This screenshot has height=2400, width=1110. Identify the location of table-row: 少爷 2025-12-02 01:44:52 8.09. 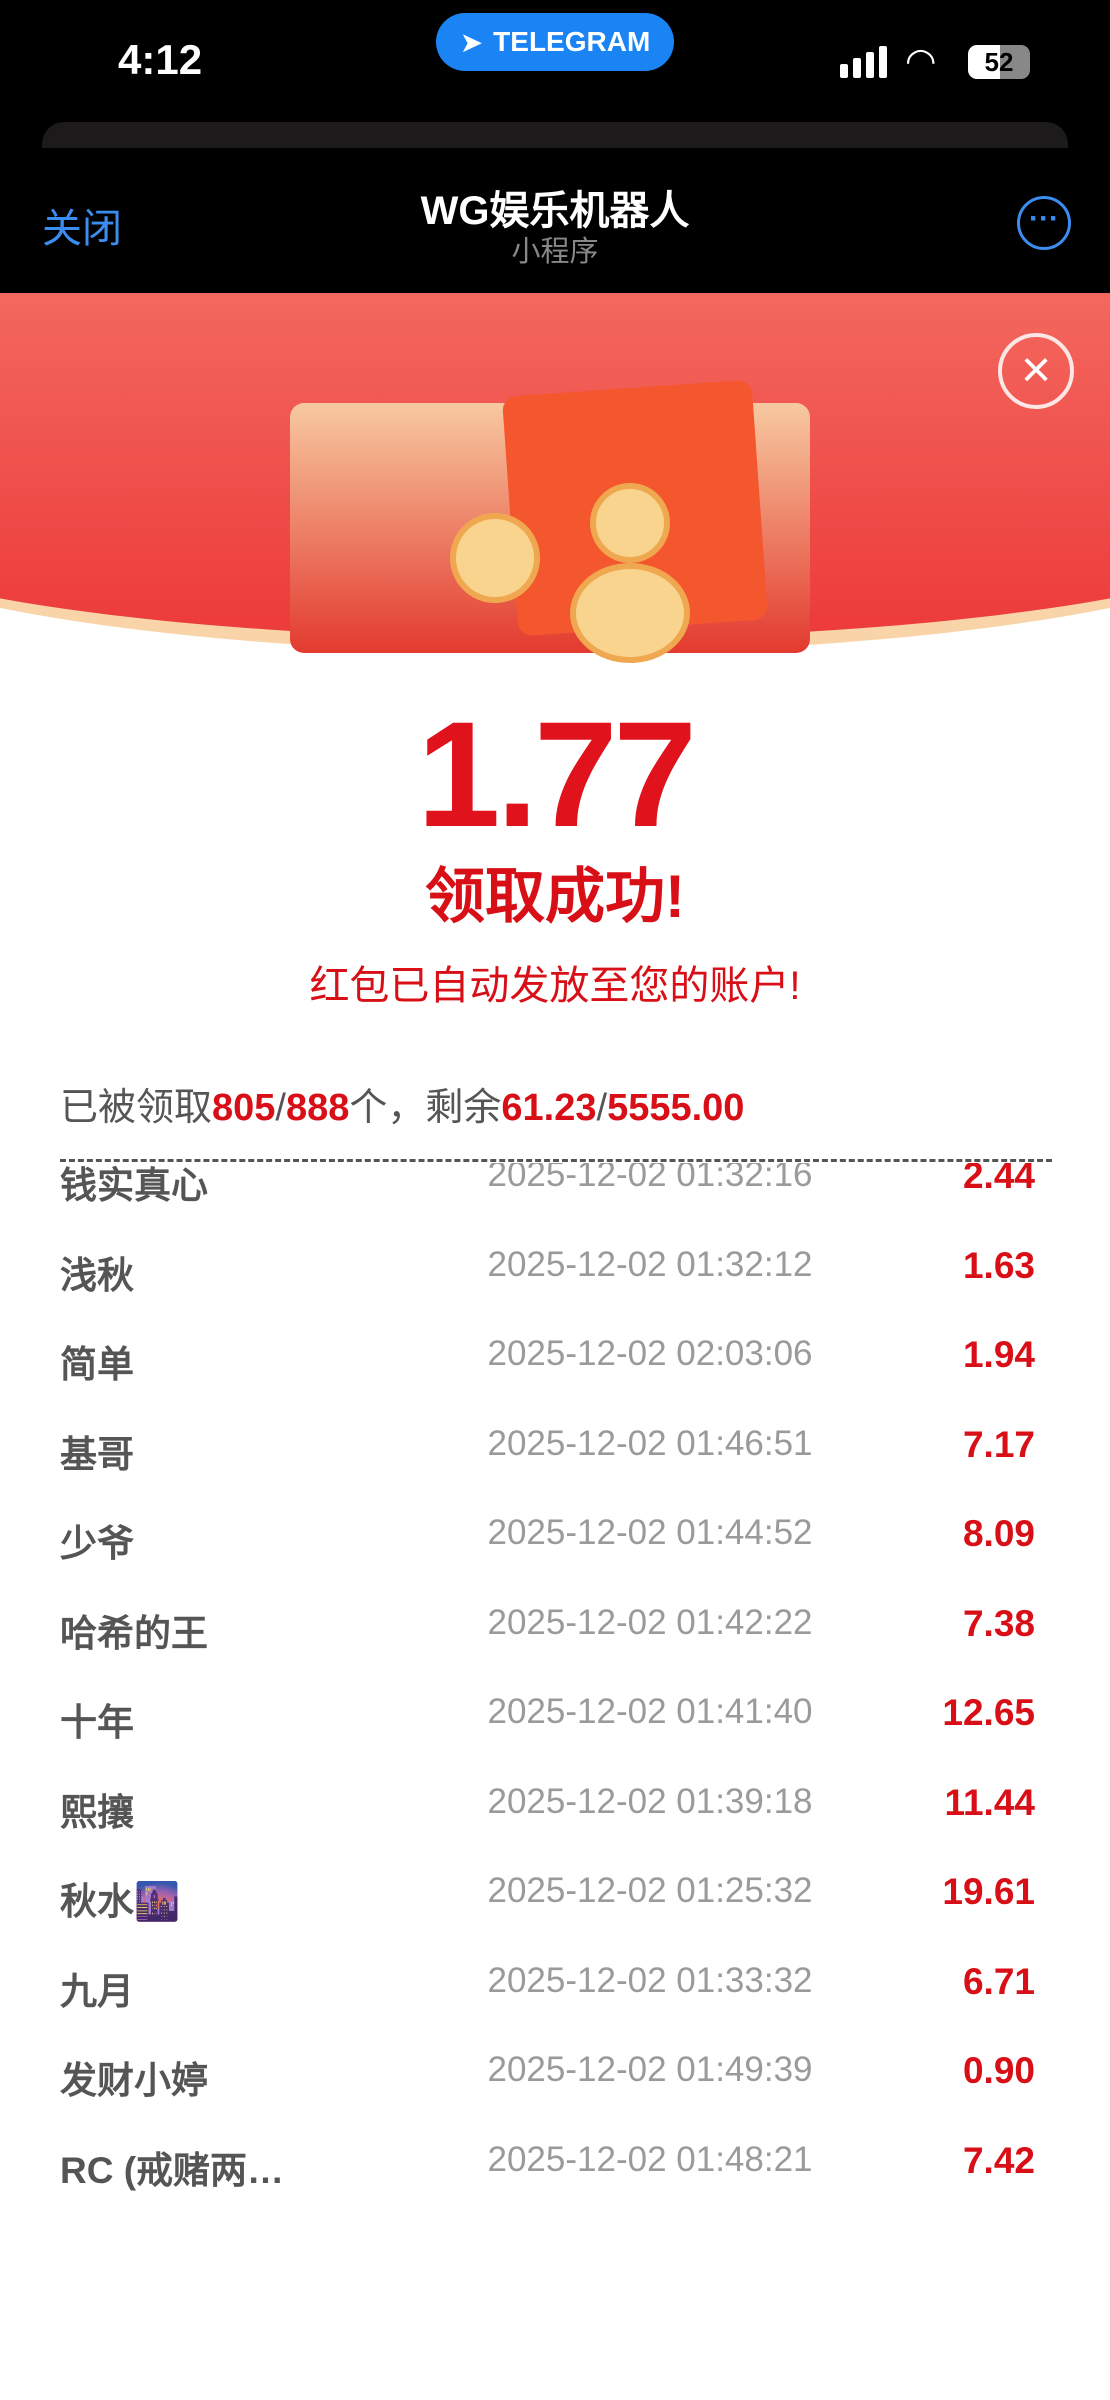
(555, 1543).